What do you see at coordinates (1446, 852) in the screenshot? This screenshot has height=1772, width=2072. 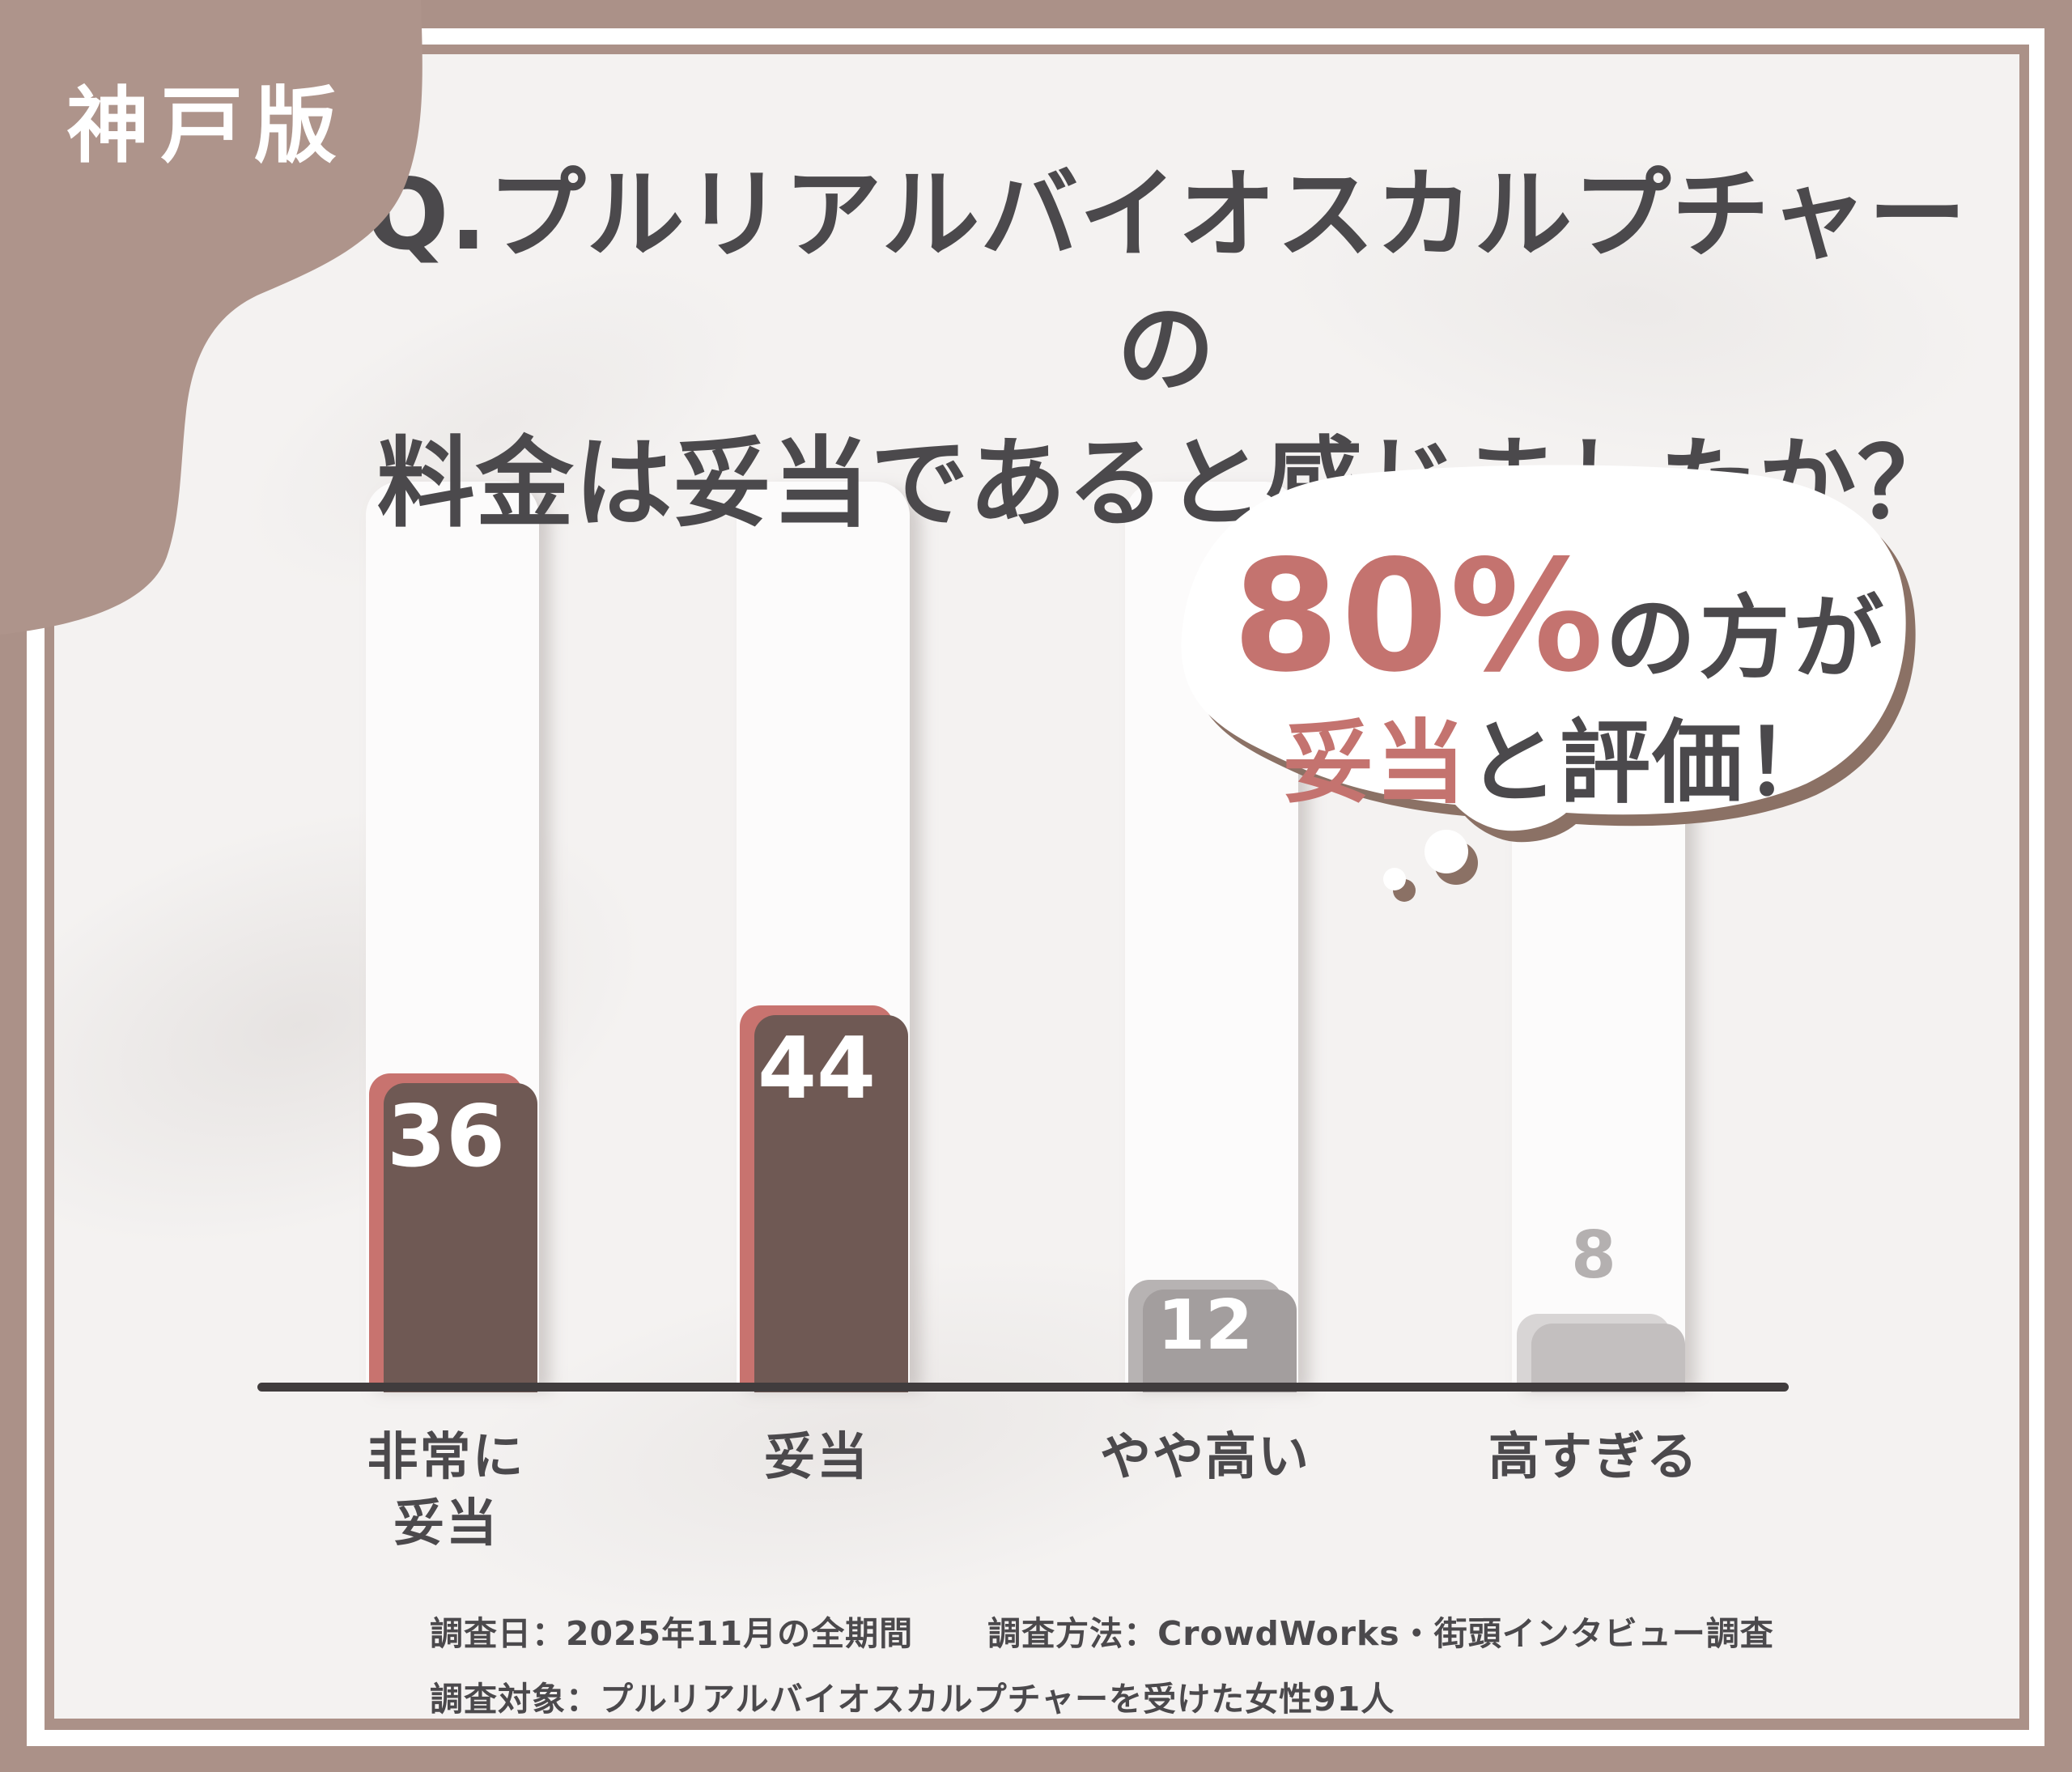 I see `speech-bubble-droplet-large` at bounding box center [1446, 852].